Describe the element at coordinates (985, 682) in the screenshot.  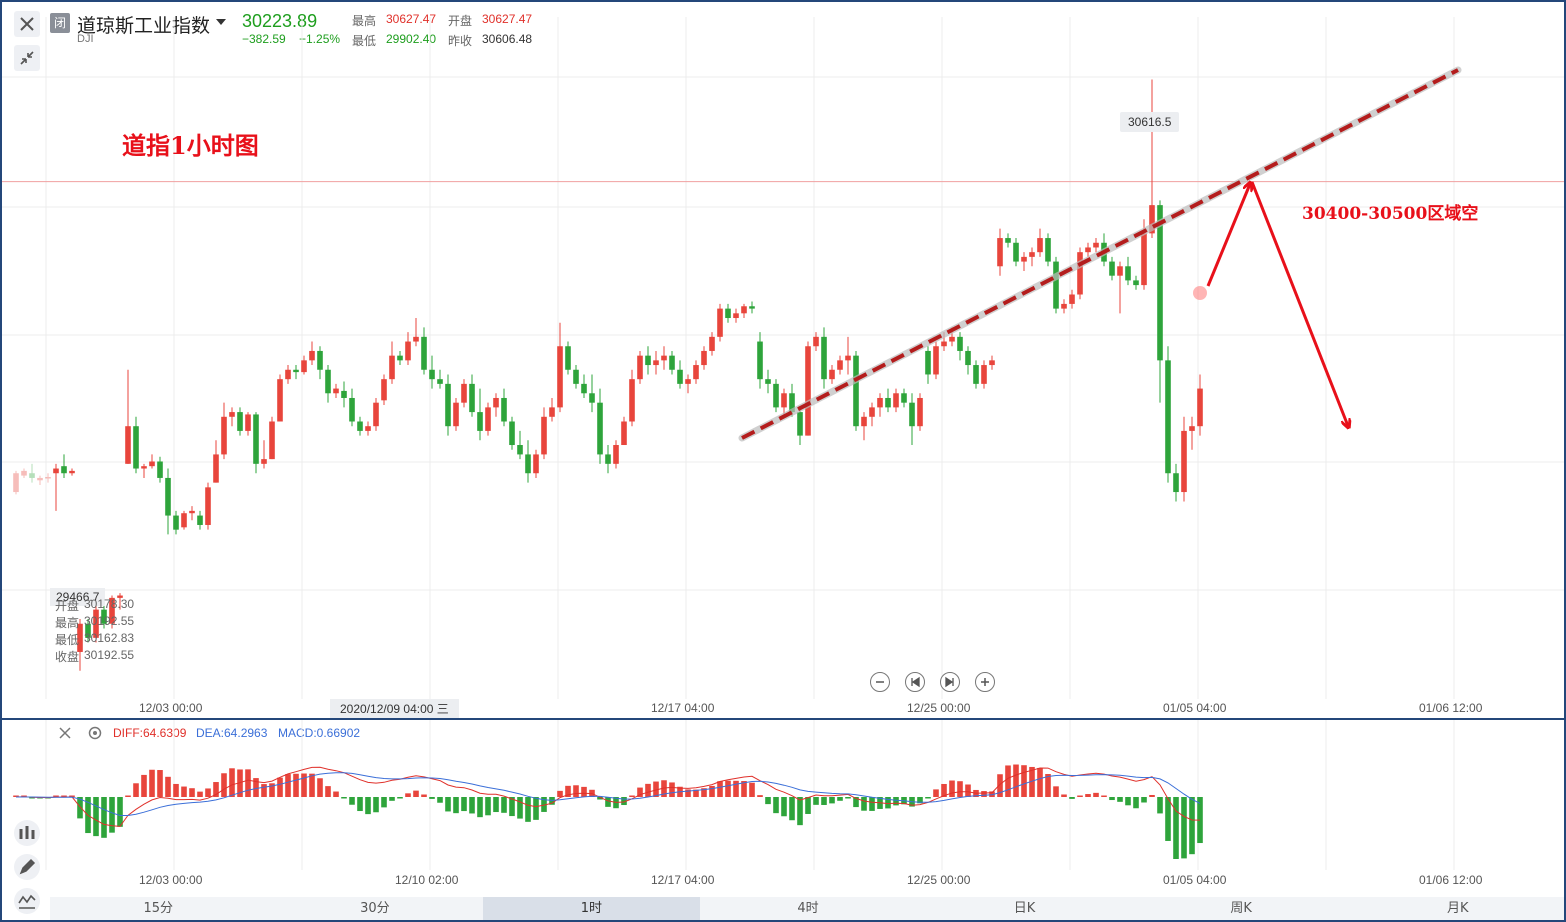
I see `zoom-in-icon` at that location.